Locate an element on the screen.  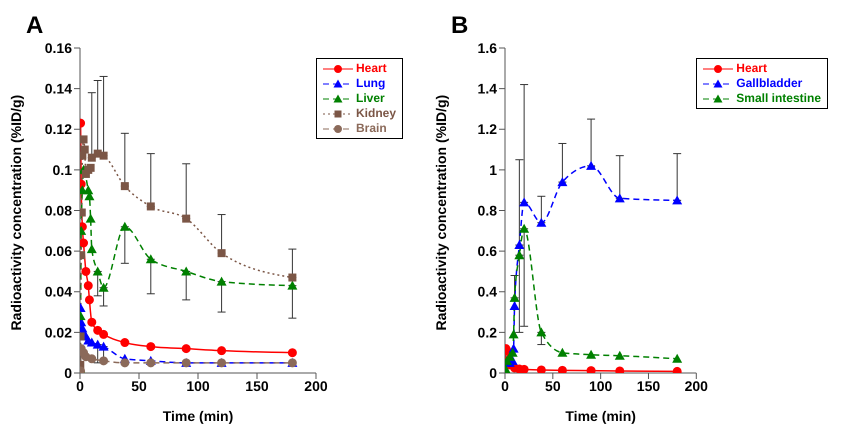
y-tick-label: 1.6 is located at coordinates (488, 48).